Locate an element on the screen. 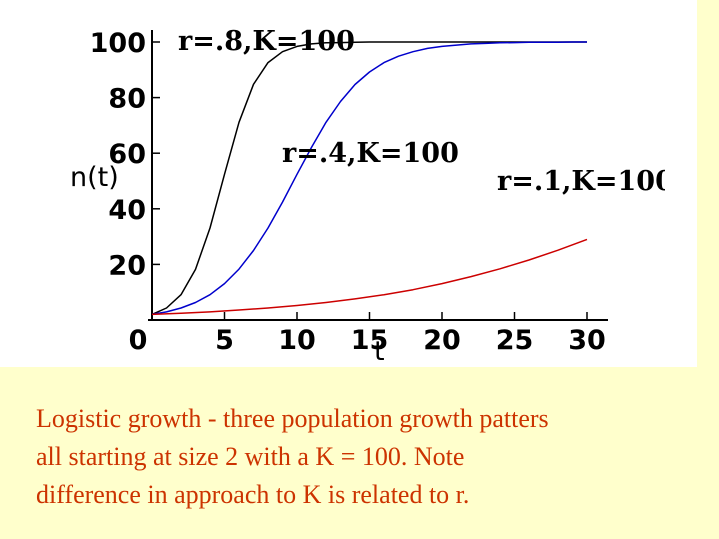 This screenshot has height=539, width=719. x-tick-label: 30 is located at coordinates (587, 340).